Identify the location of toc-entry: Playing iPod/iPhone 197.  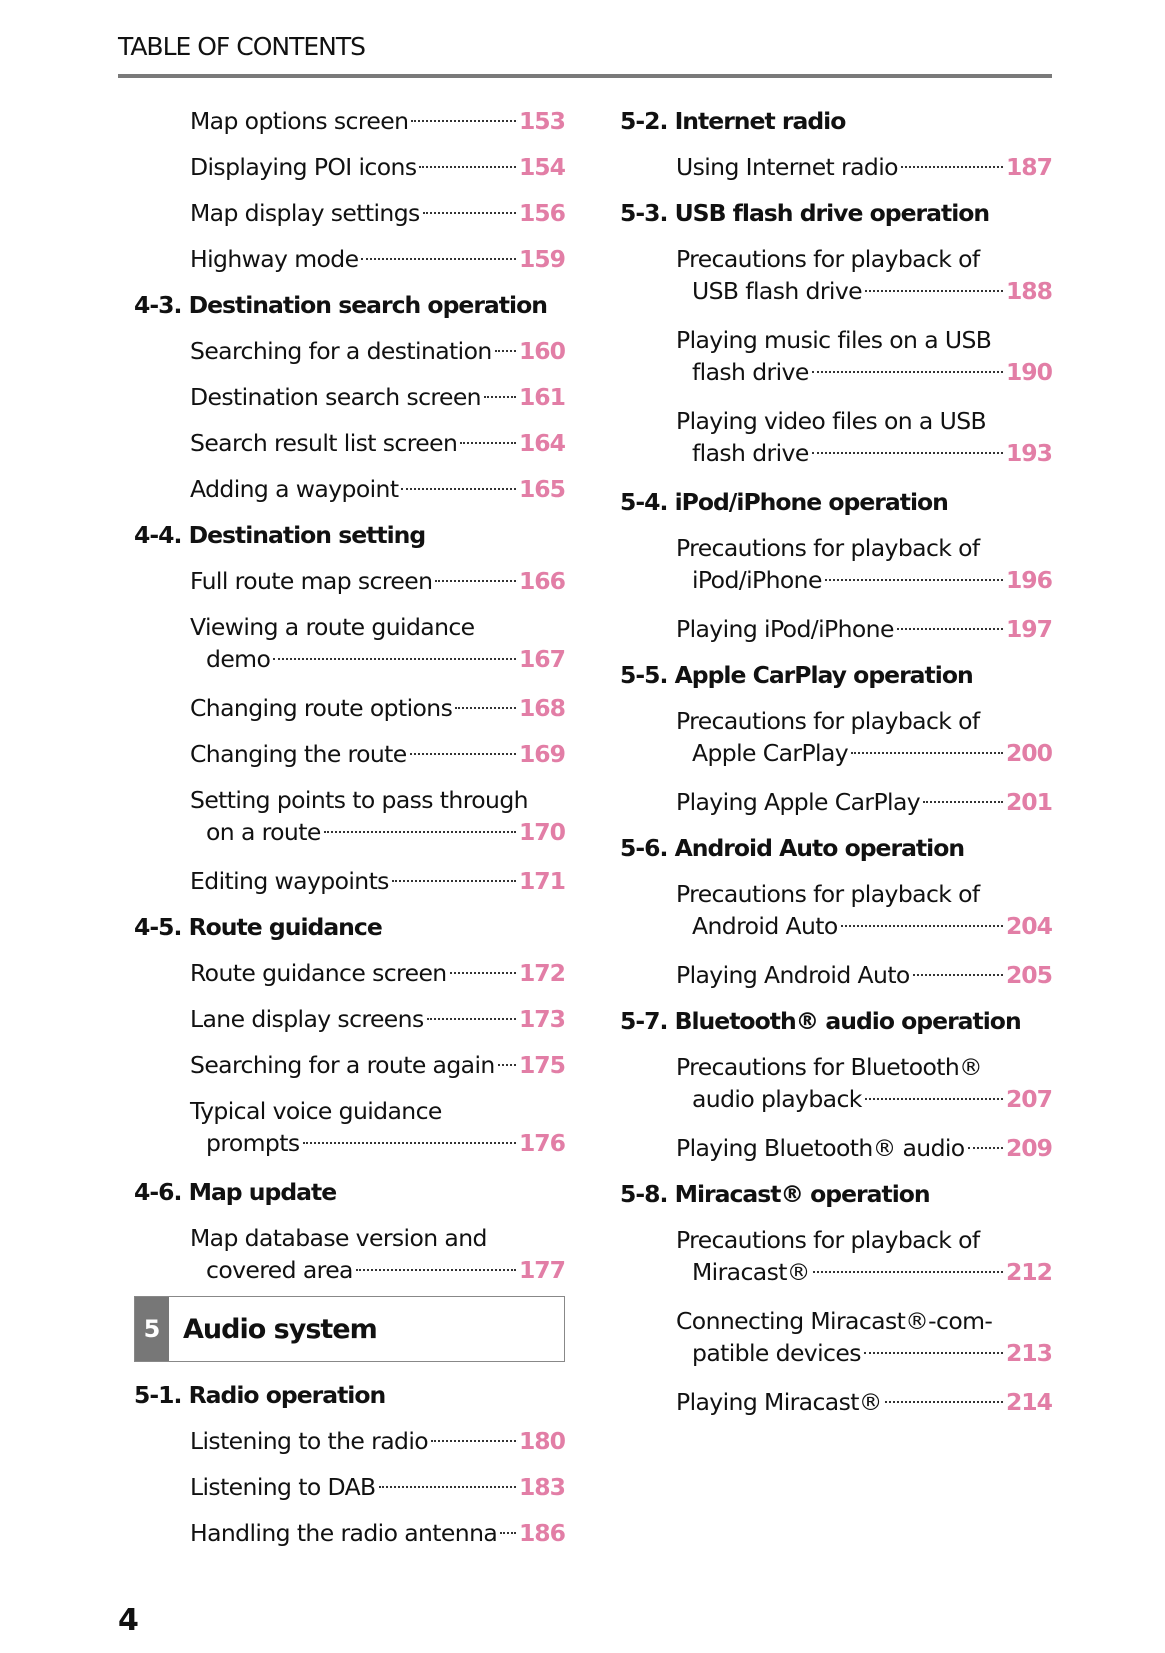
(864, 629).